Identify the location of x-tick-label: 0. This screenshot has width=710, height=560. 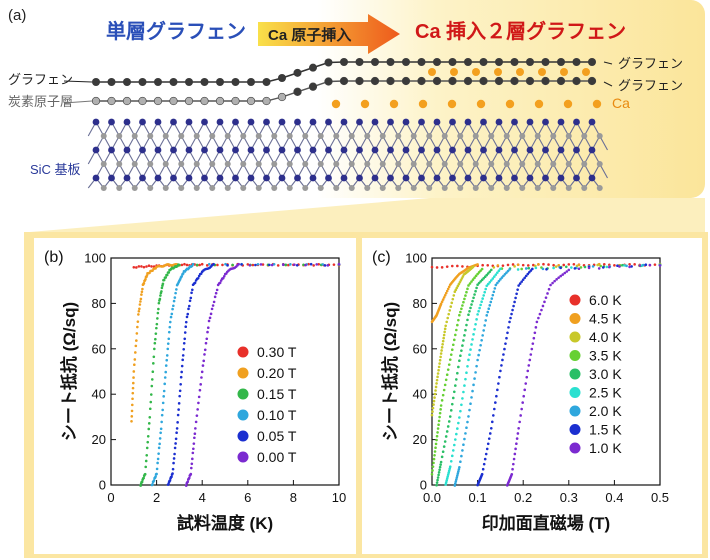
(110, 497).